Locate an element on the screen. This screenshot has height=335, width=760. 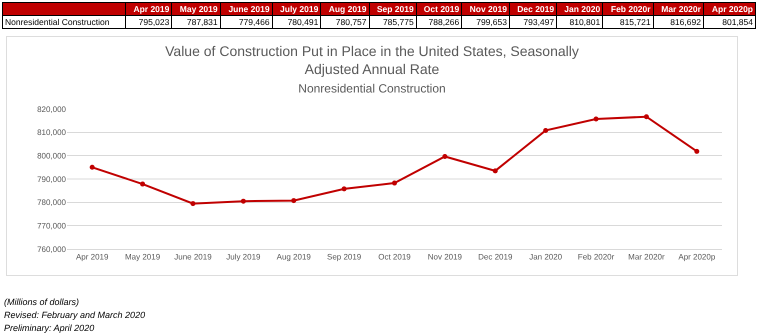
x-tick-label: Dec 2019 is located at coordinates (495, 257).